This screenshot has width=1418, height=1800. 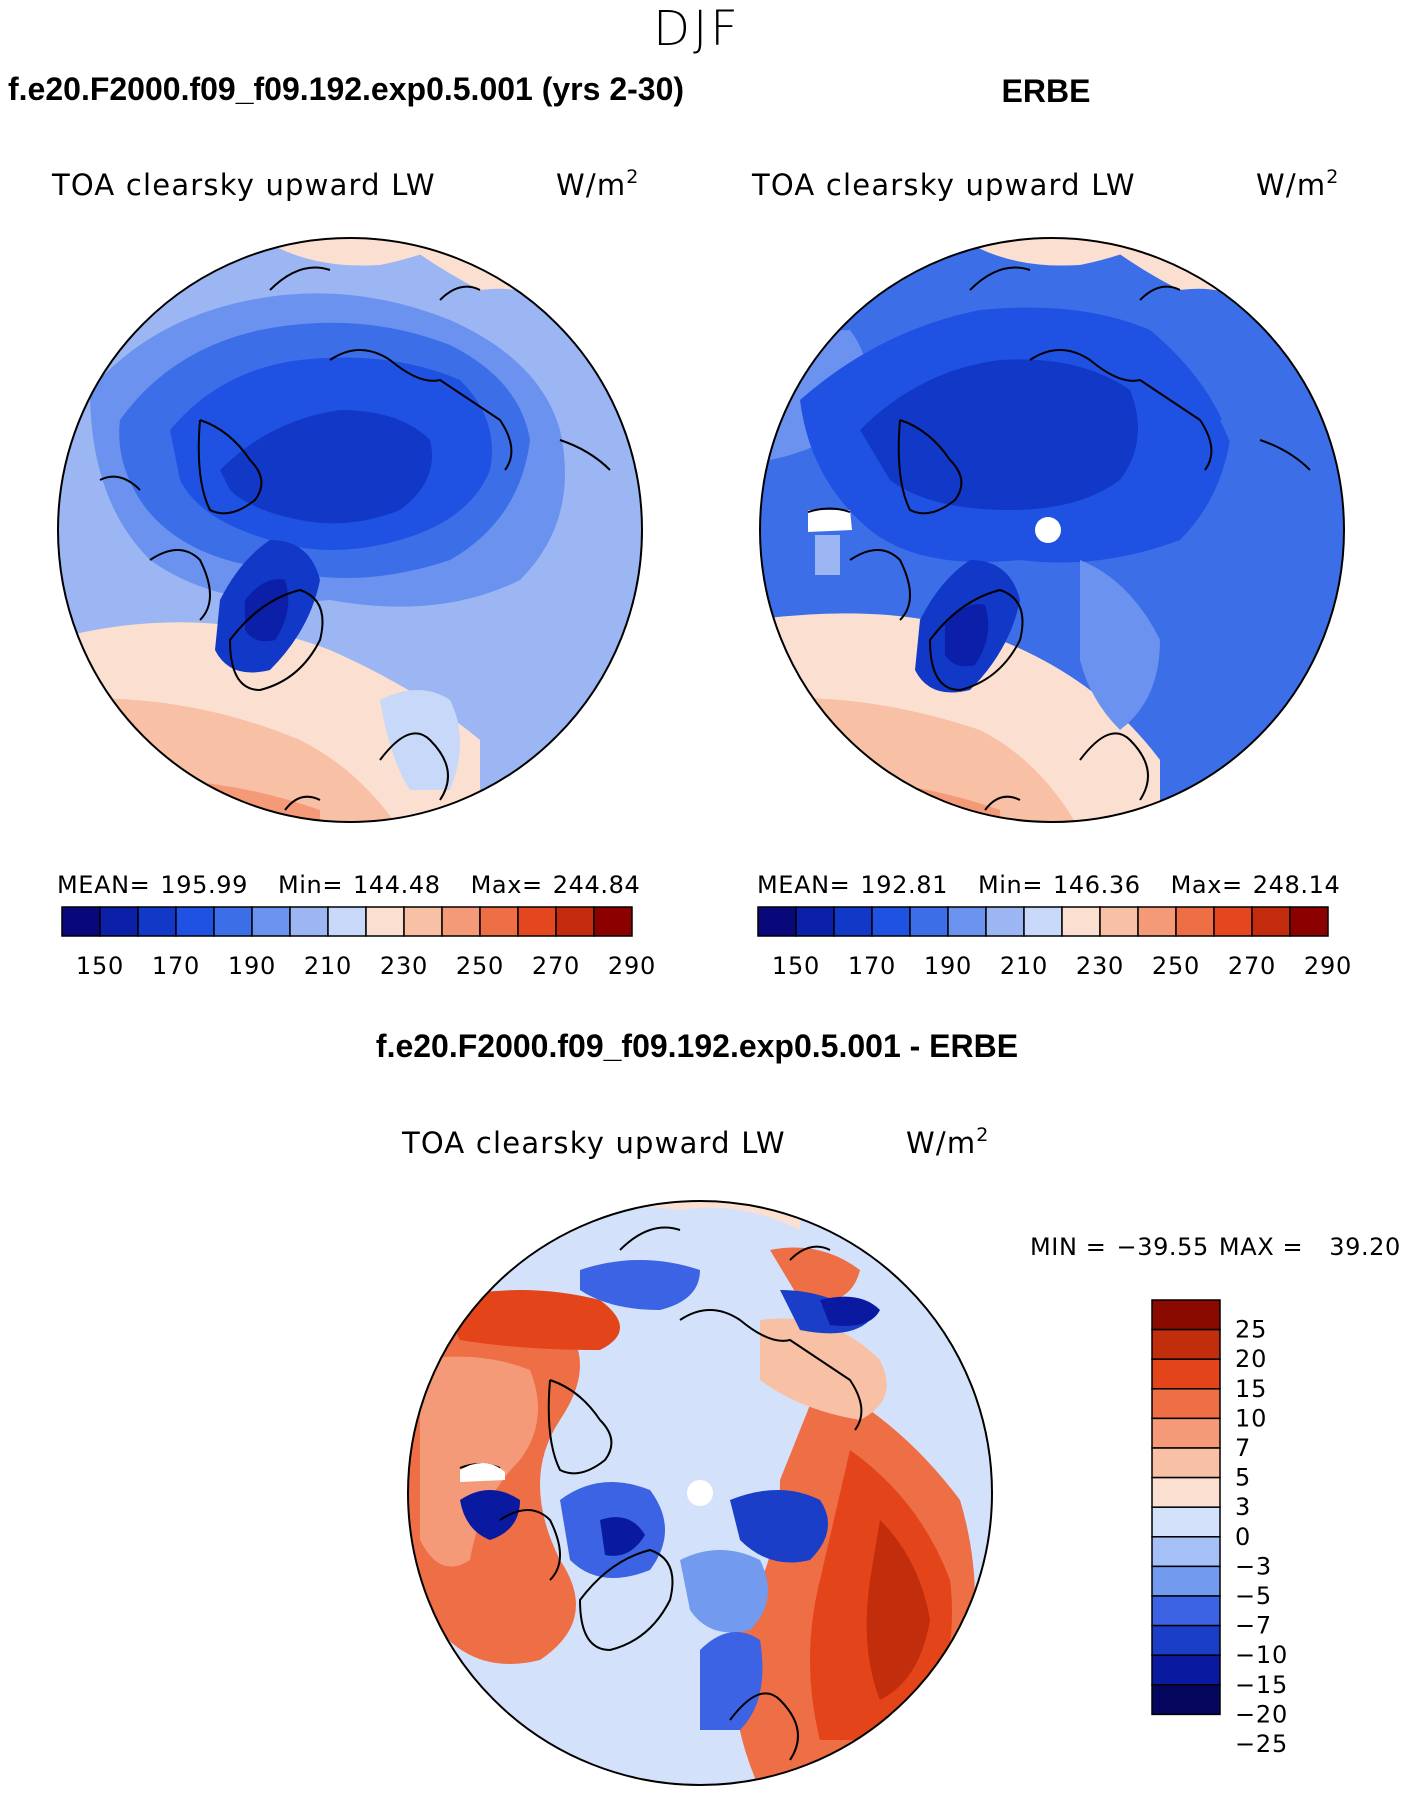 I want to click on missing-data-pole-diff, so click(x=700, y=1493).